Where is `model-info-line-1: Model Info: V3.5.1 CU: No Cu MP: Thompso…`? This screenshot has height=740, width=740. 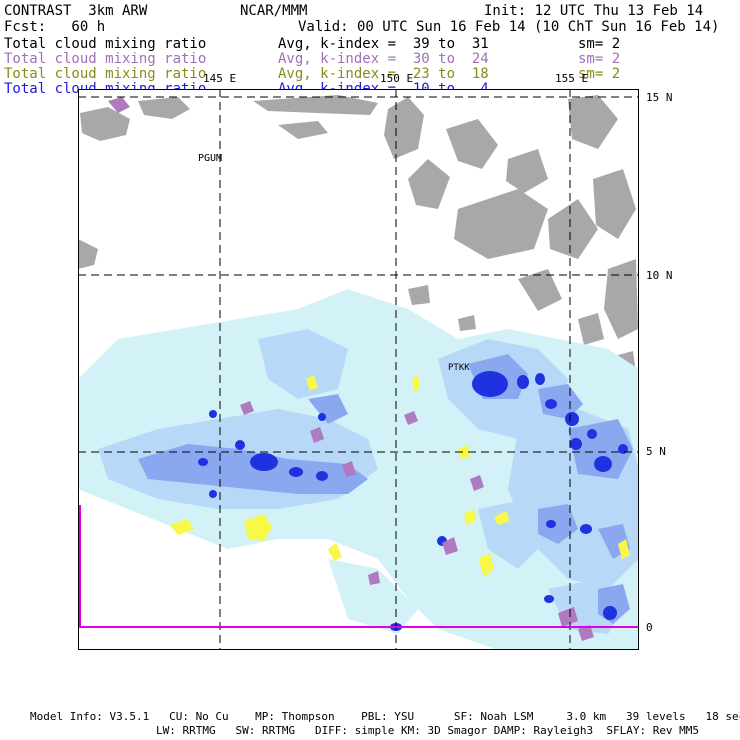 model-info-line-1: Model Info: V3.5.1 CU: No Cu MP: Thompso… is located at coordinates (385, 716).